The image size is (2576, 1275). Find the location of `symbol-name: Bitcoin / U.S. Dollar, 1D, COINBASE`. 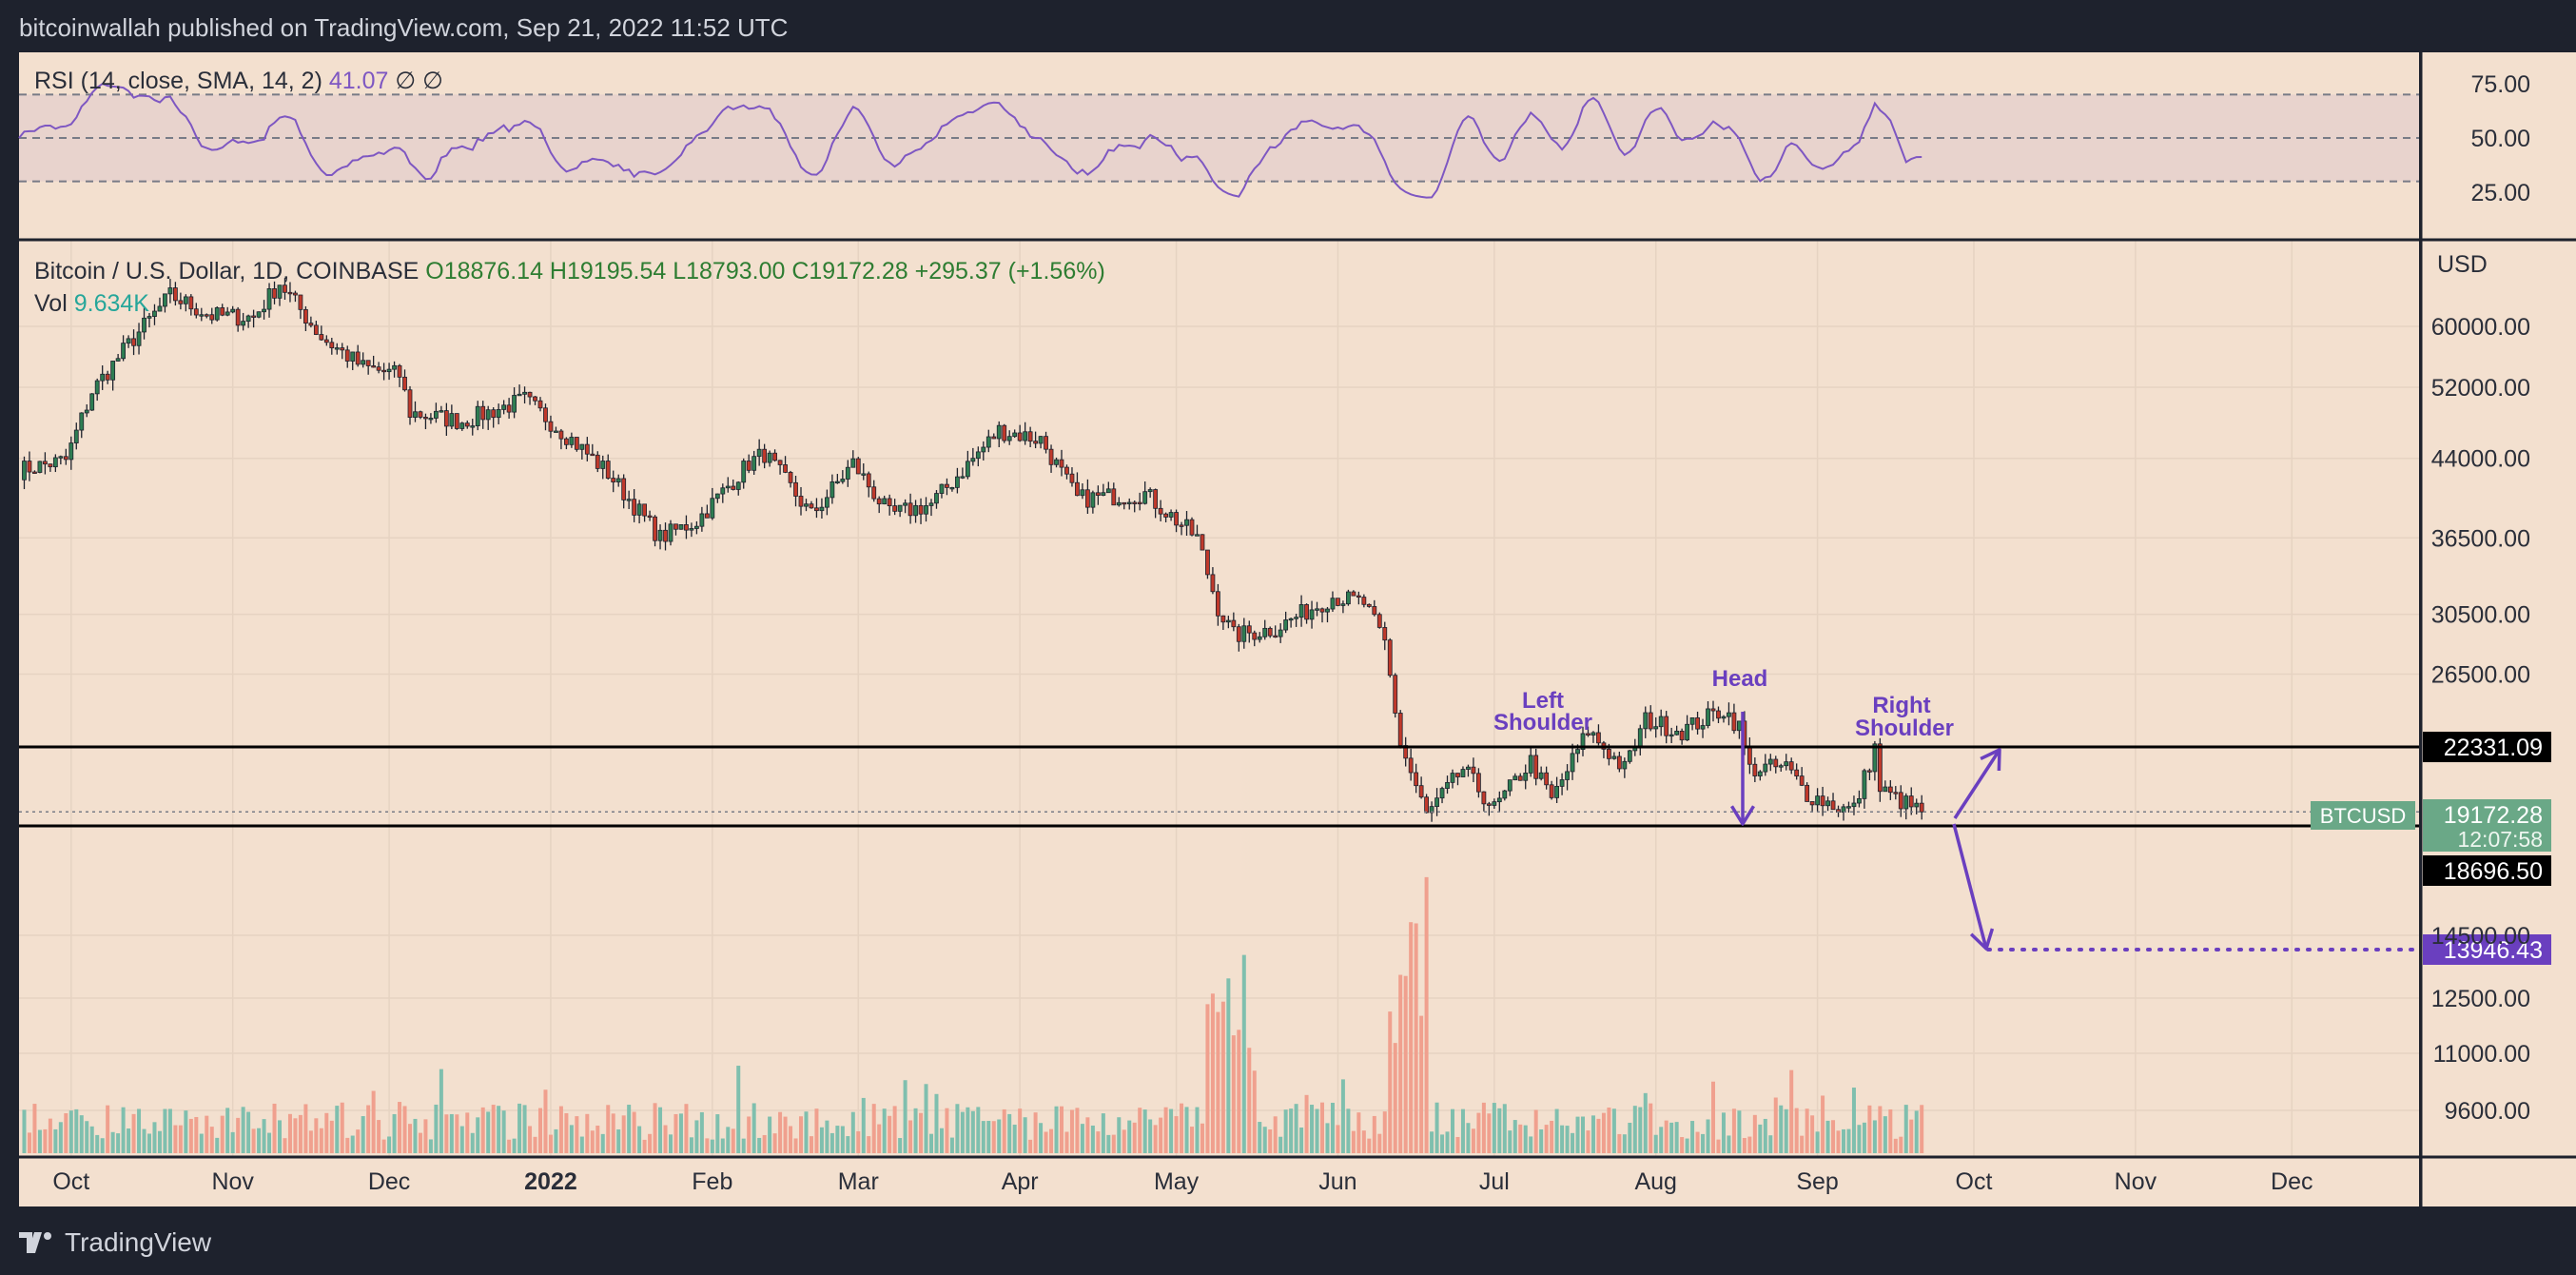

symbol-name: Bitcoin / U.S. Dollar, 1D, COINBASE is located at coordinates (227, 271).